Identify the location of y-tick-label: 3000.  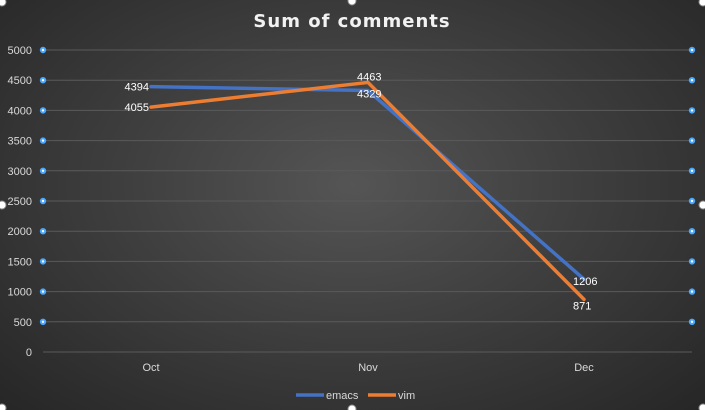
(20, 172).